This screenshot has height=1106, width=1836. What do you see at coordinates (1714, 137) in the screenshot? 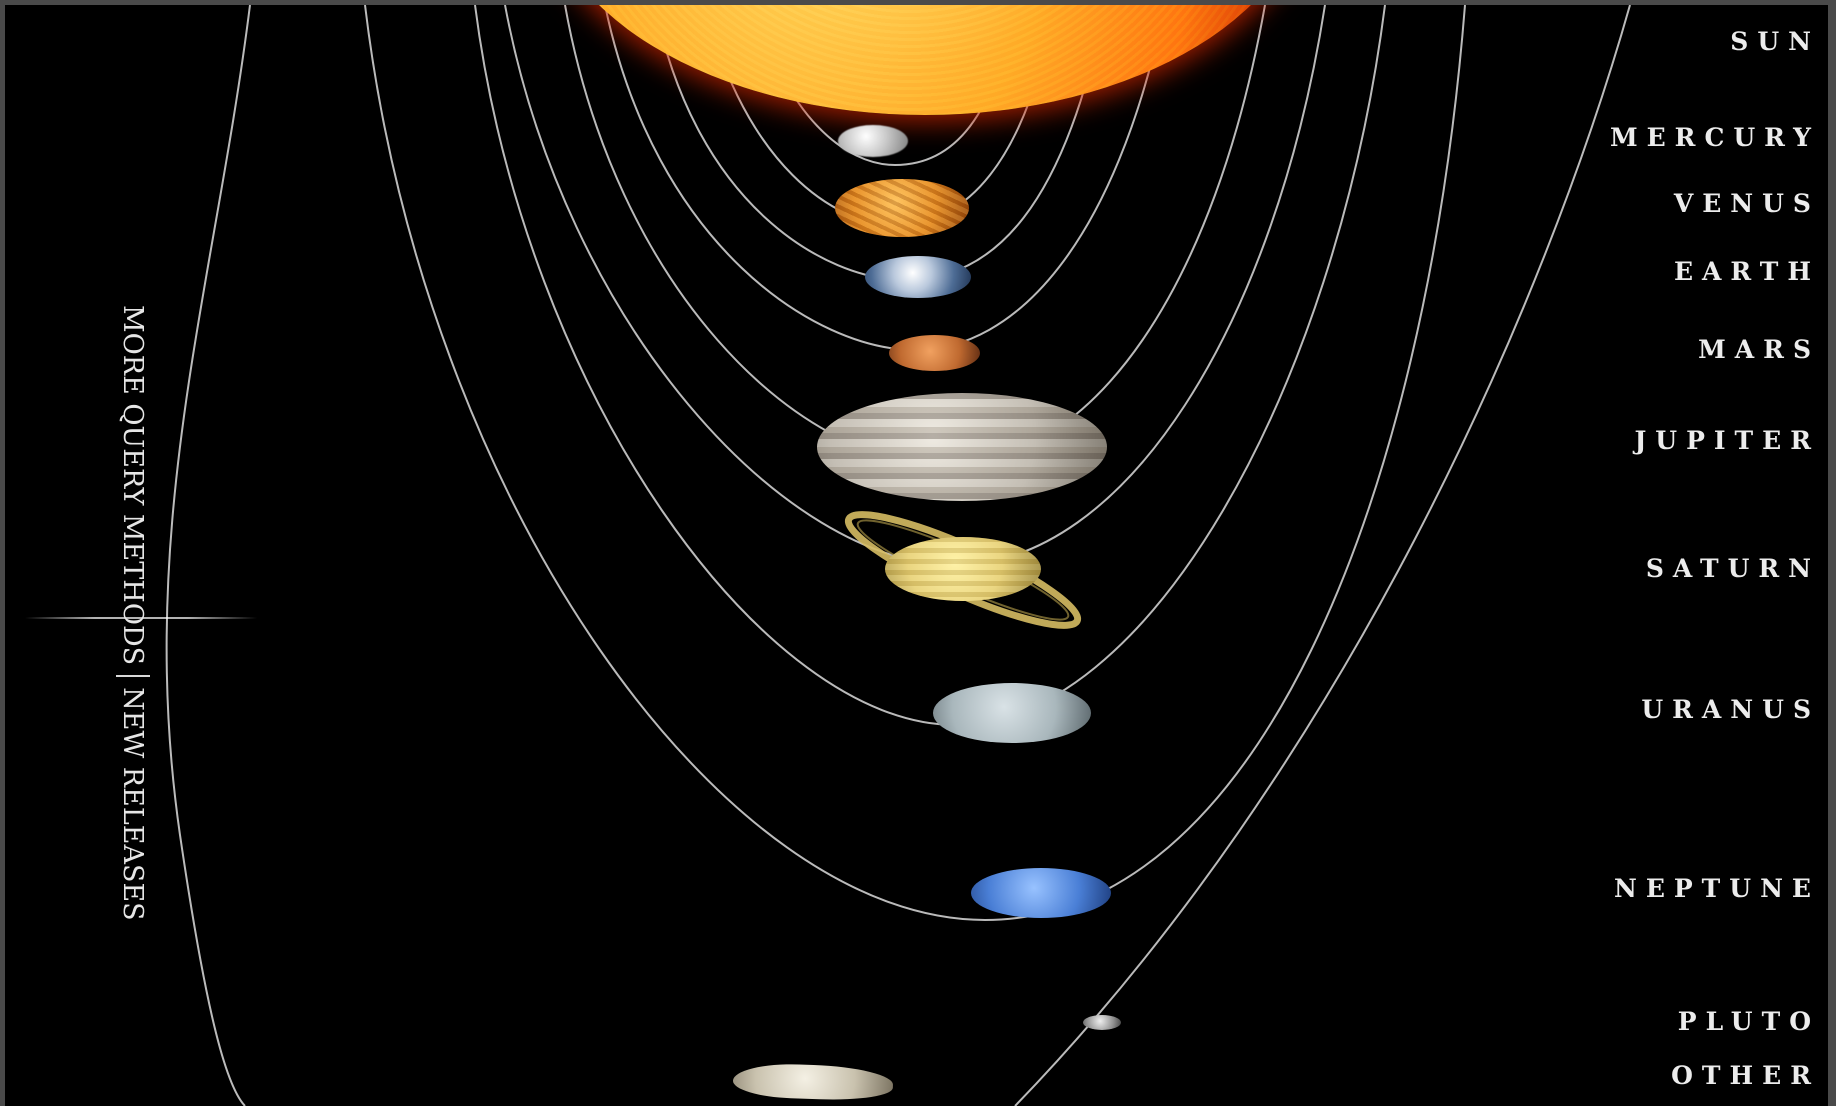
I see `menu-item-mercury: MERCURY` at bounding box center [1714, 137].